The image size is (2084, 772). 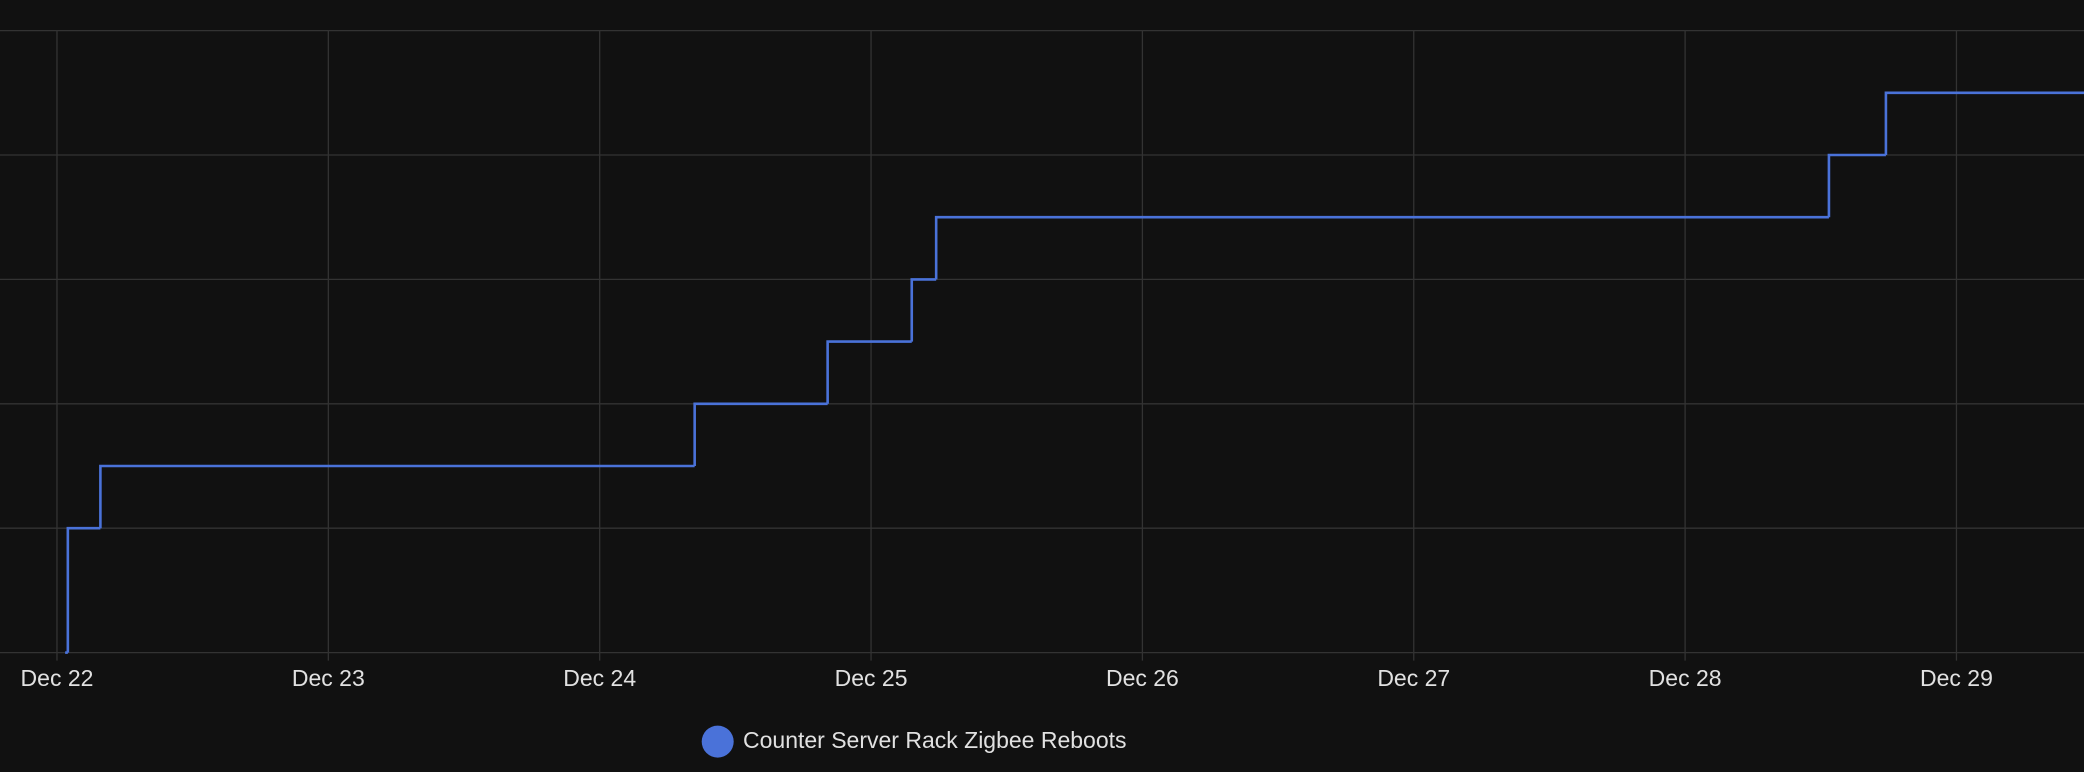 What do you see at coordinates (717, 741) in the screenshot?
I see `legend-marker` at bounding box center [717, 741].